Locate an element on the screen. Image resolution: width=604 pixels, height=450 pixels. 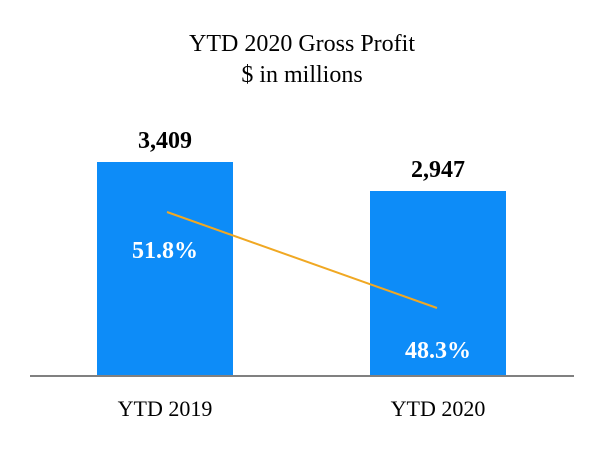
bar-value-label: 2,947 is located at coordinates (438, 170).